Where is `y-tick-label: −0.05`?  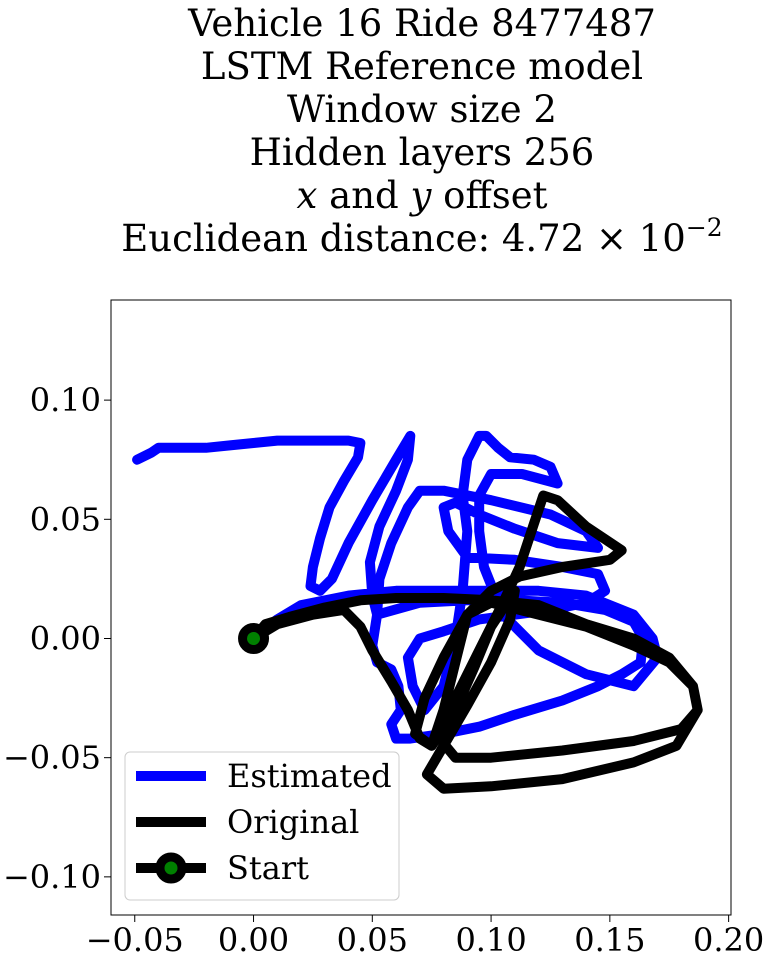 y-tick-label: −0.05 is located at coordinates (52, 758).